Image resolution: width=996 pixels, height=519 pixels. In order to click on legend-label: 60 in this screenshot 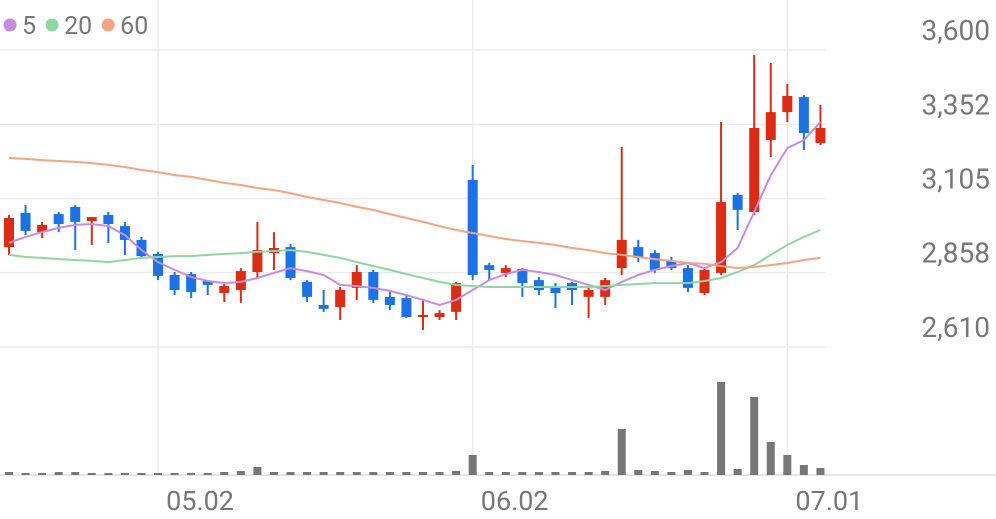, I will do `click(134, 26)`.